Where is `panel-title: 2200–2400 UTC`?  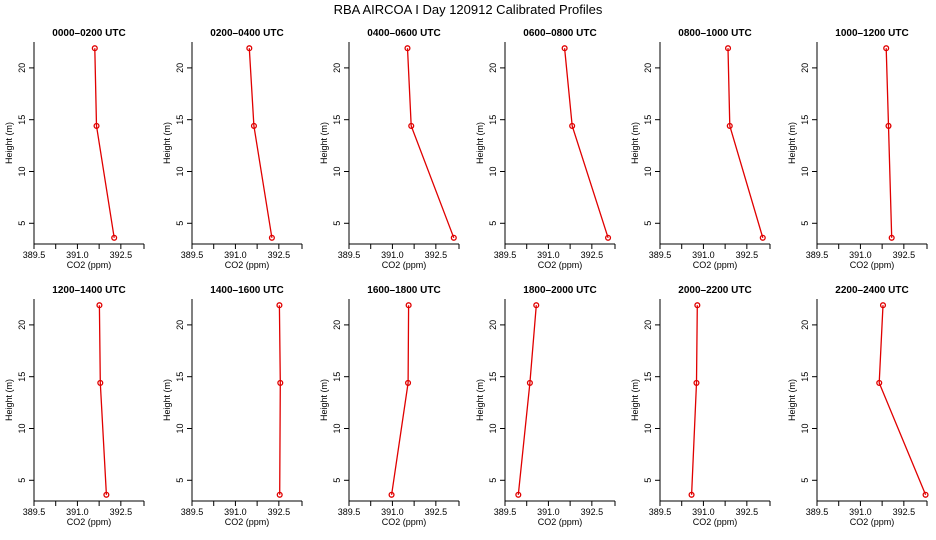 panel-title: 2200–2400 UTC is located at coordinates (871, 290).